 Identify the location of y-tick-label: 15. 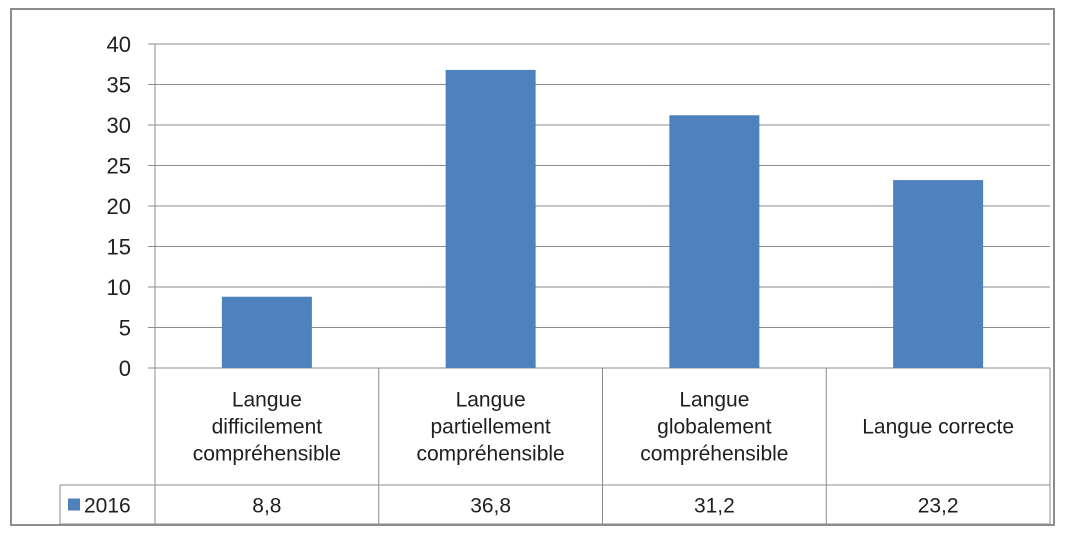
(119, 247).